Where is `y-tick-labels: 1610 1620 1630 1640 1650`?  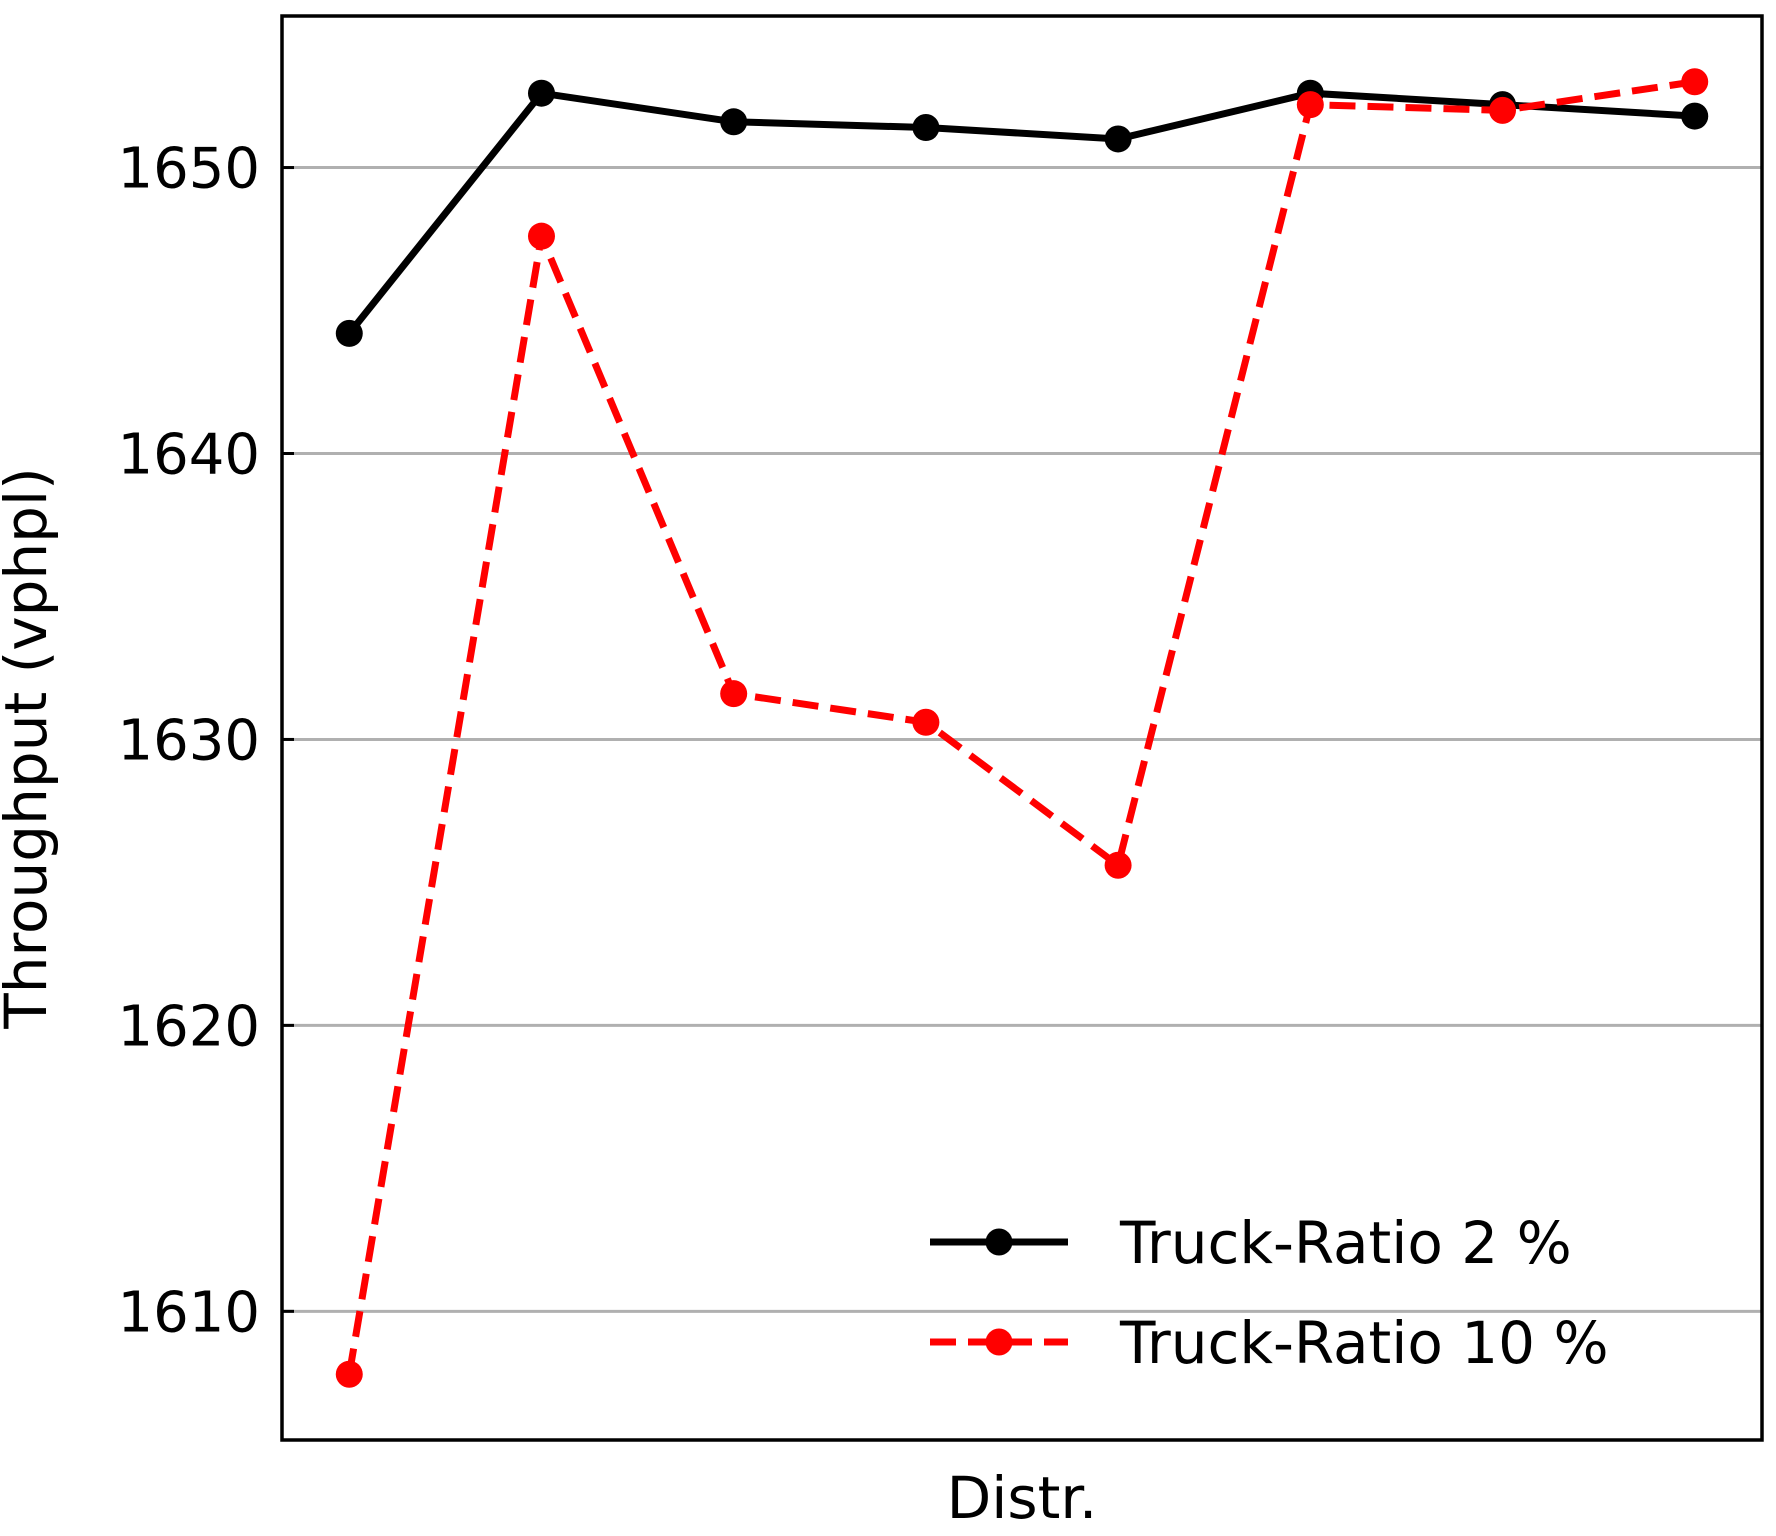 y-tick-labels: 1610 1620 1630 1640 1650 is located at coordinates (205, 741).